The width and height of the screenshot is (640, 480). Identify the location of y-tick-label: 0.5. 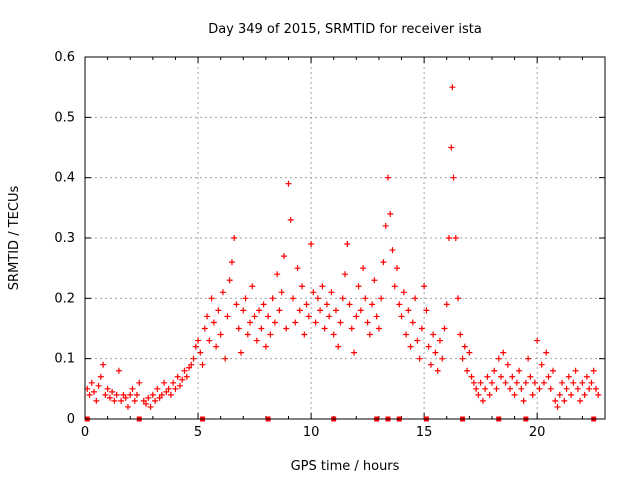
(64, 117).